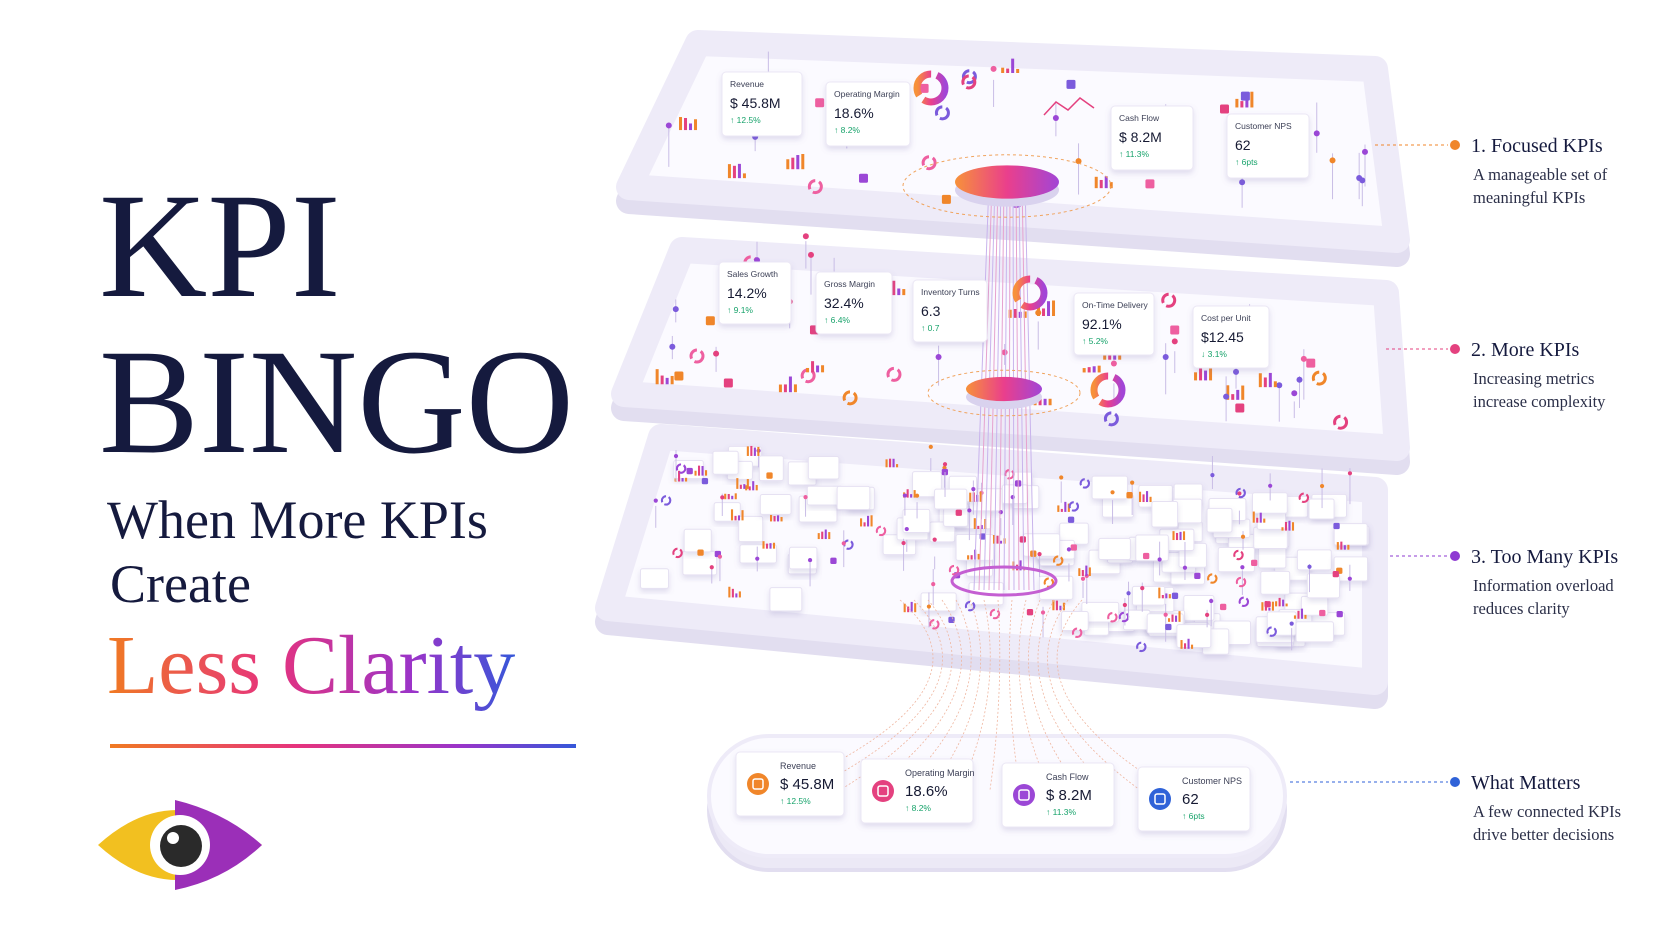  I want to click on kpi-value: $ 8.2M, so click(1069, 795).